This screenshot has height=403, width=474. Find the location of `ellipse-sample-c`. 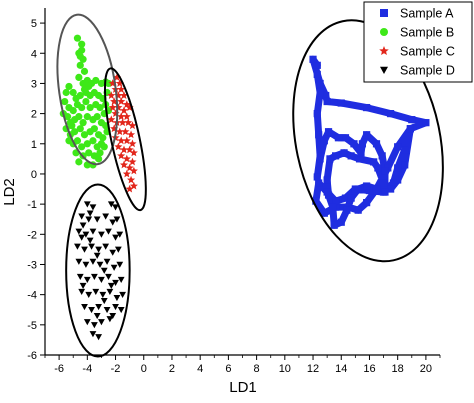

ellipse-sample-c is located at coordinates (125, 139).